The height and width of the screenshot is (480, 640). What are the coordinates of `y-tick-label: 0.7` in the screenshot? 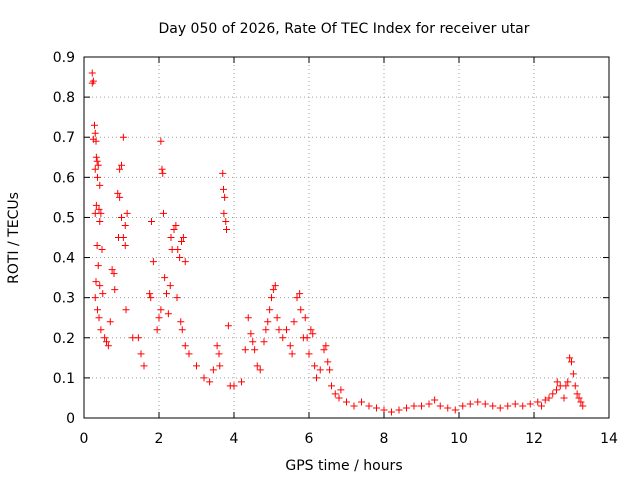 It's located at (64, 138).